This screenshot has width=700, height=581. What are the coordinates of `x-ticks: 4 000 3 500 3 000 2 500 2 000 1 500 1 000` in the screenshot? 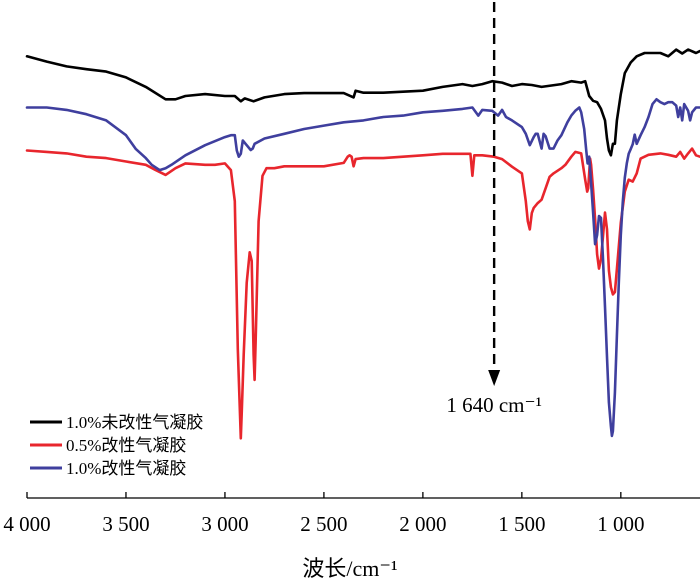 It's located at (323, 514).